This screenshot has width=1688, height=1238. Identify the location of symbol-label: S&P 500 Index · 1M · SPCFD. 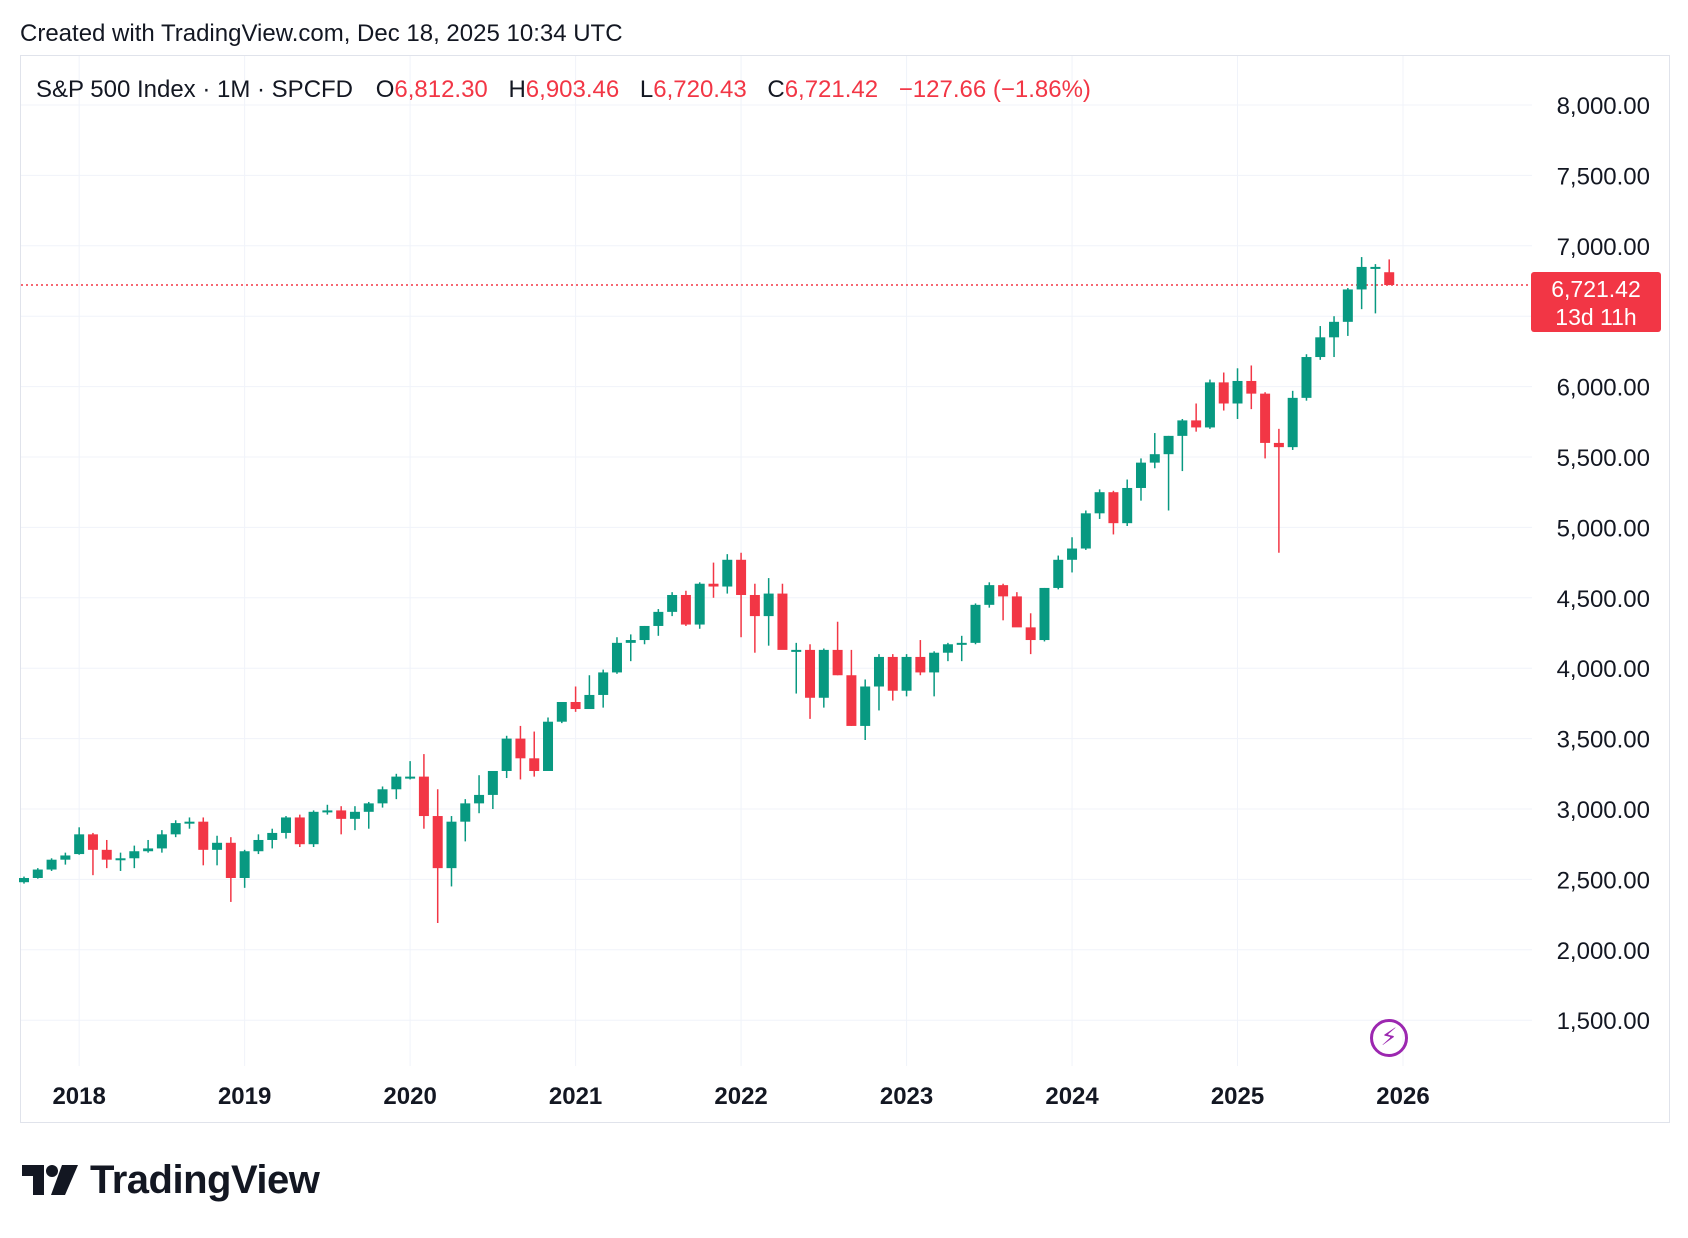
(195, 89).